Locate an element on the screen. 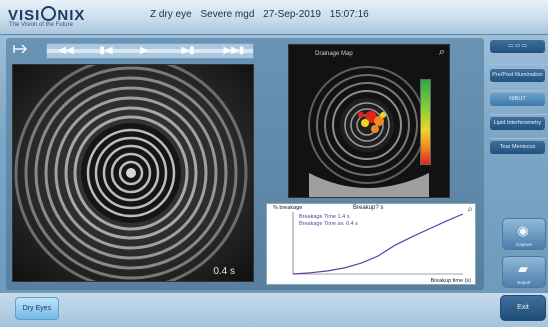 The width and height of the screenshot is (548, 327). export-button: ▰ Export is located at coordinates (524, 272).